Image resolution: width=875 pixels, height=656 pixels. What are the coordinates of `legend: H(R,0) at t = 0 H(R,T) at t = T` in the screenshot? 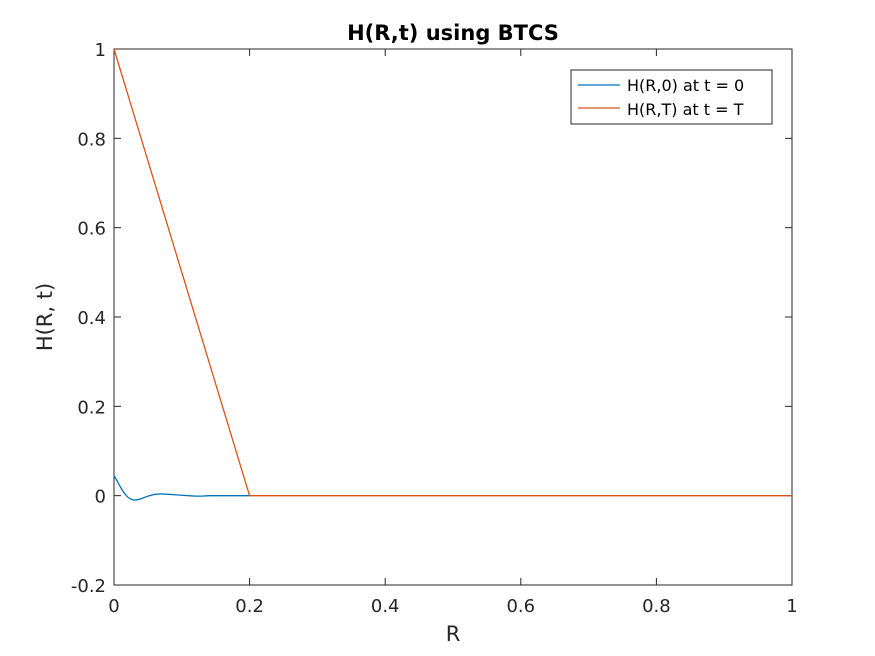 It's located at (671, 97).